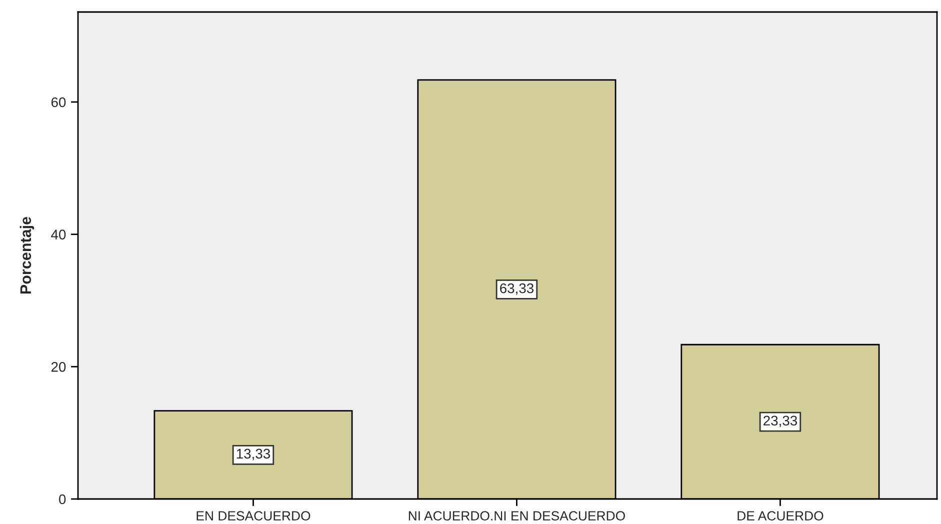 The image size is (941, 524). Describe the element at coordinates (58, 102) in the screenshot. I see `y-tick-label: 60` at that location.